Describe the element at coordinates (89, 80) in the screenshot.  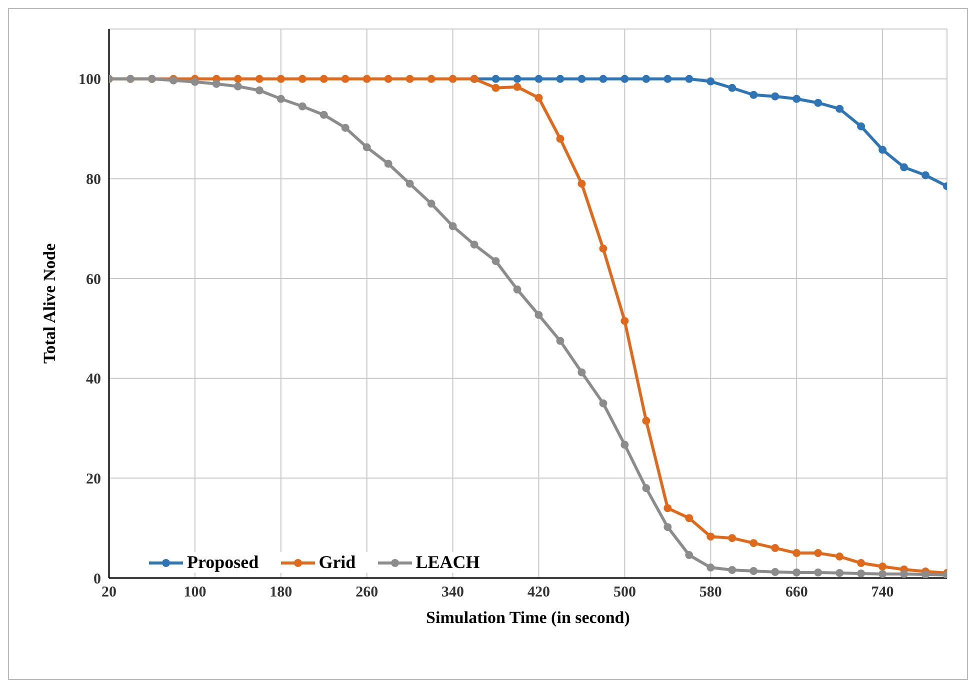
I see `y-tick-label: 100` at that location.